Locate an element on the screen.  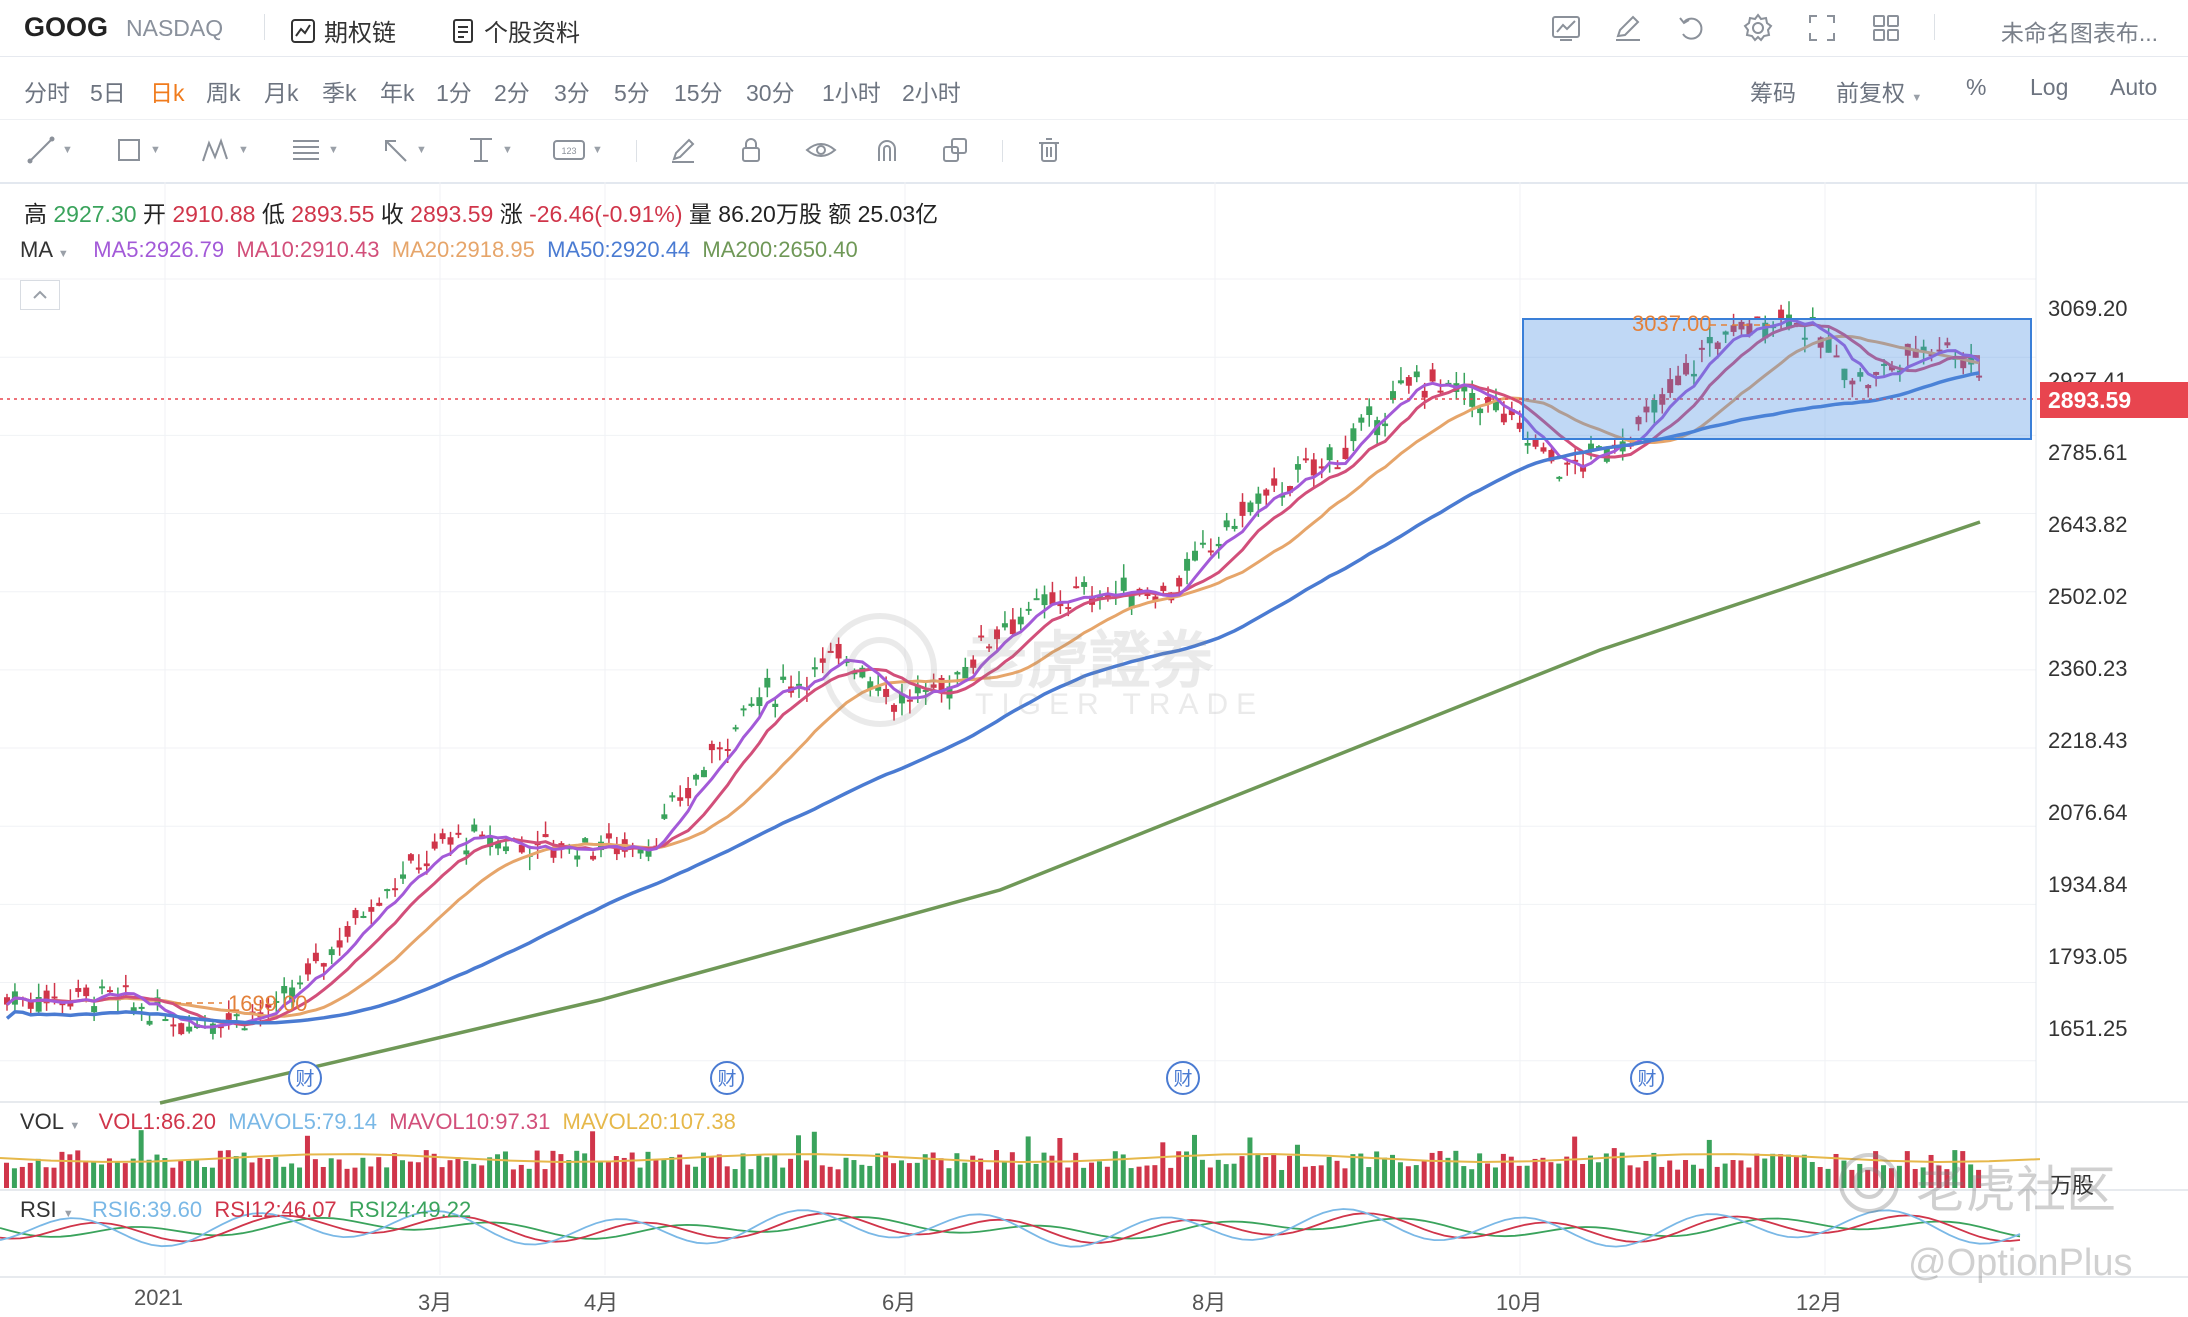
pattern-tool: ▼ is located at coordinates (224, 150).